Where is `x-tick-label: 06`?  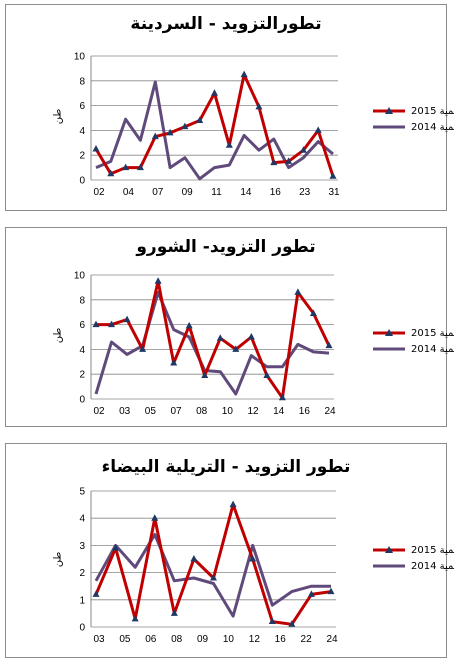 x-tick-label: 06 is located at coordinates (151, 639).